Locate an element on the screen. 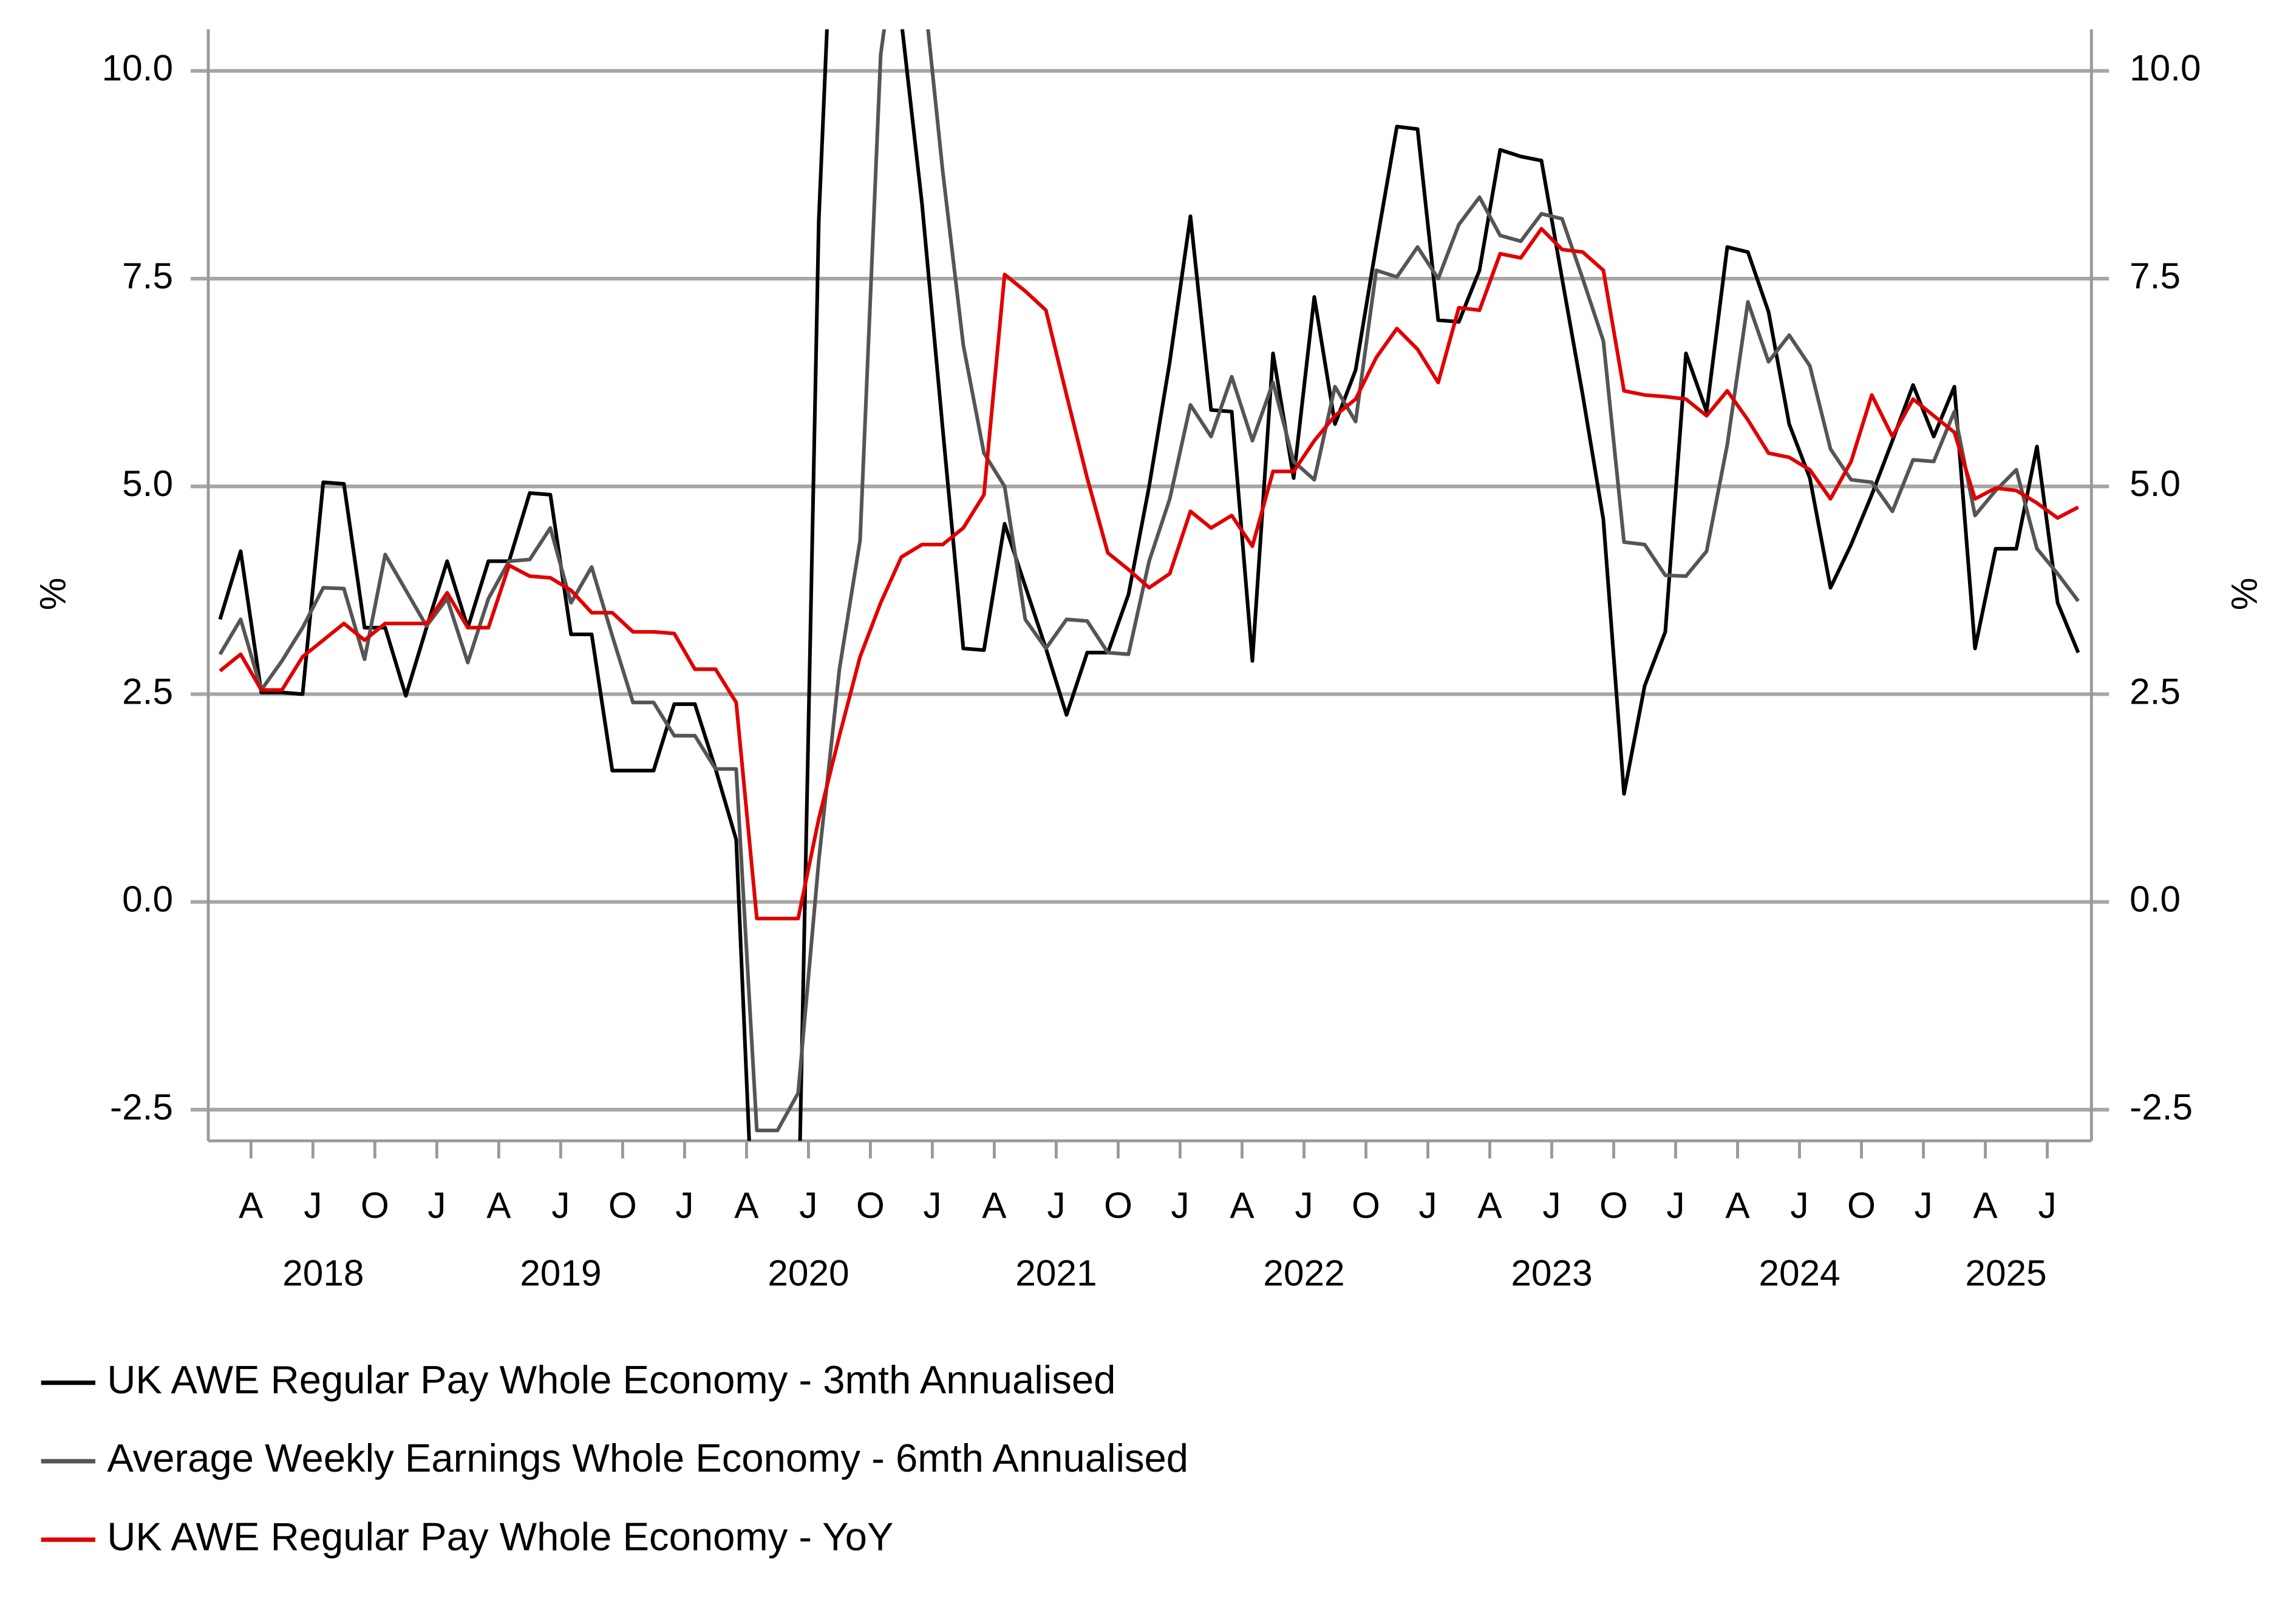 This screenshot has width=2288, height=1624. y-tick-label: -2.5 is located at coordinates (141, 1106).